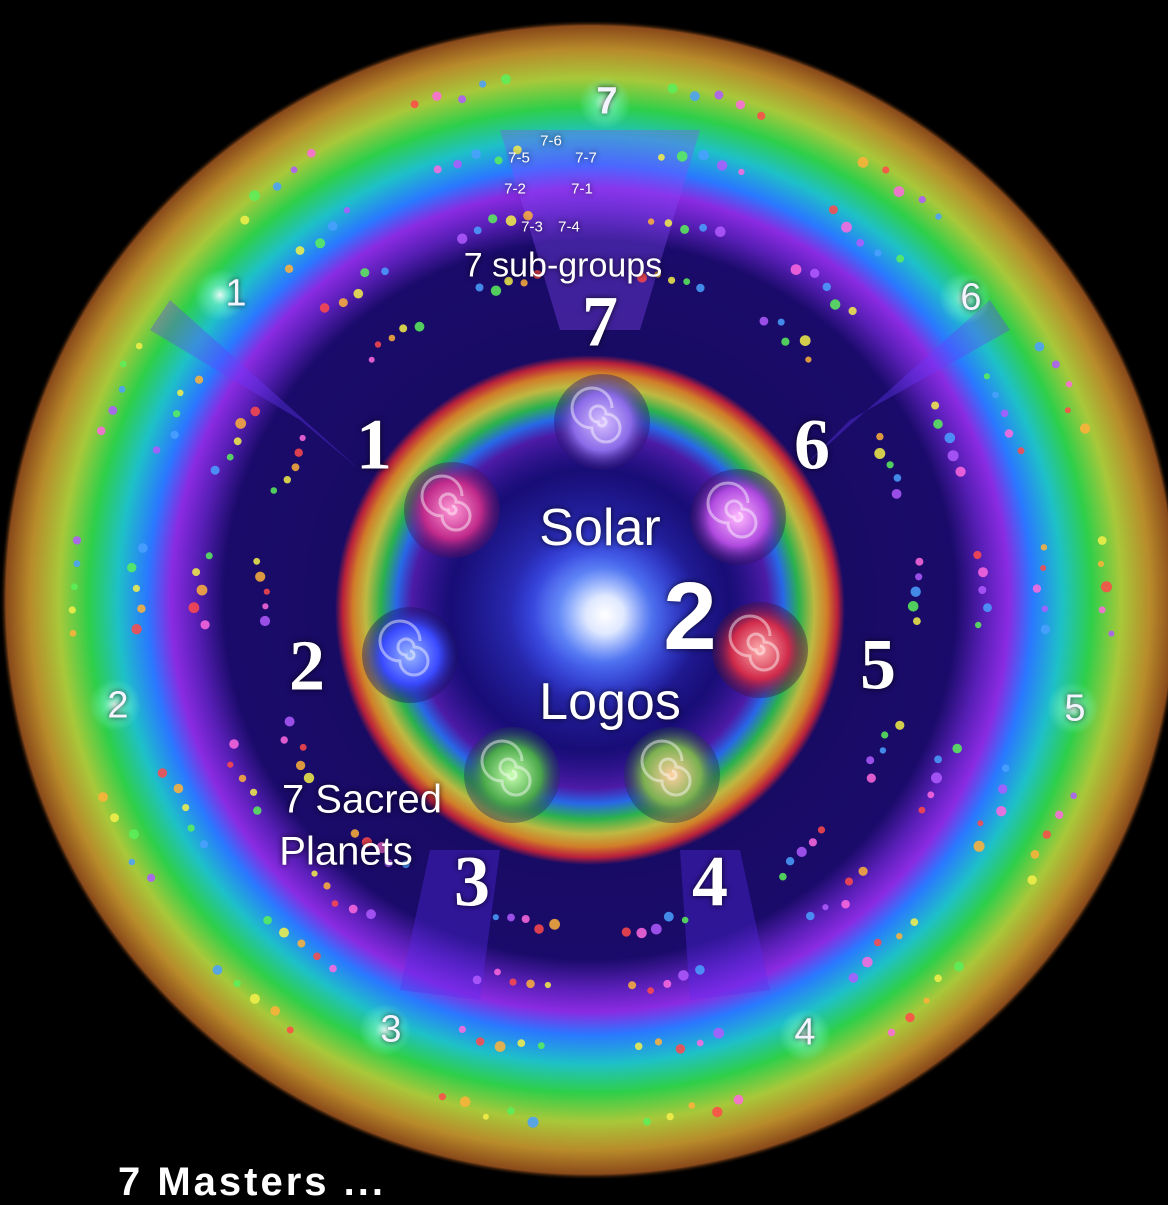  What do you see at coordinates (607, 101) in the screenshot?
I see `outer-number-7: 7` at bounding box center [607, 101].